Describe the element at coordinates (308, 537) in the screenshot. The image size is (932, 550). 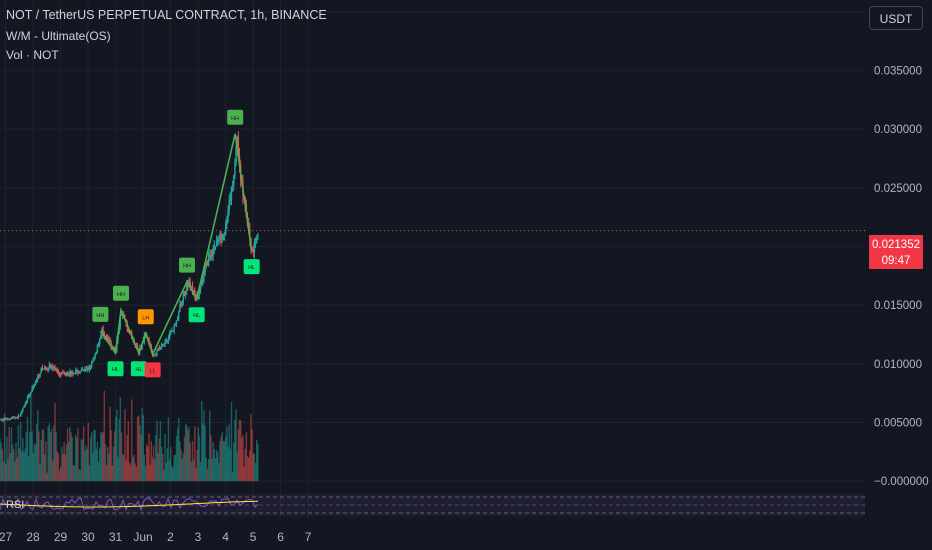
I see `x-tick-label: 7` at that location.